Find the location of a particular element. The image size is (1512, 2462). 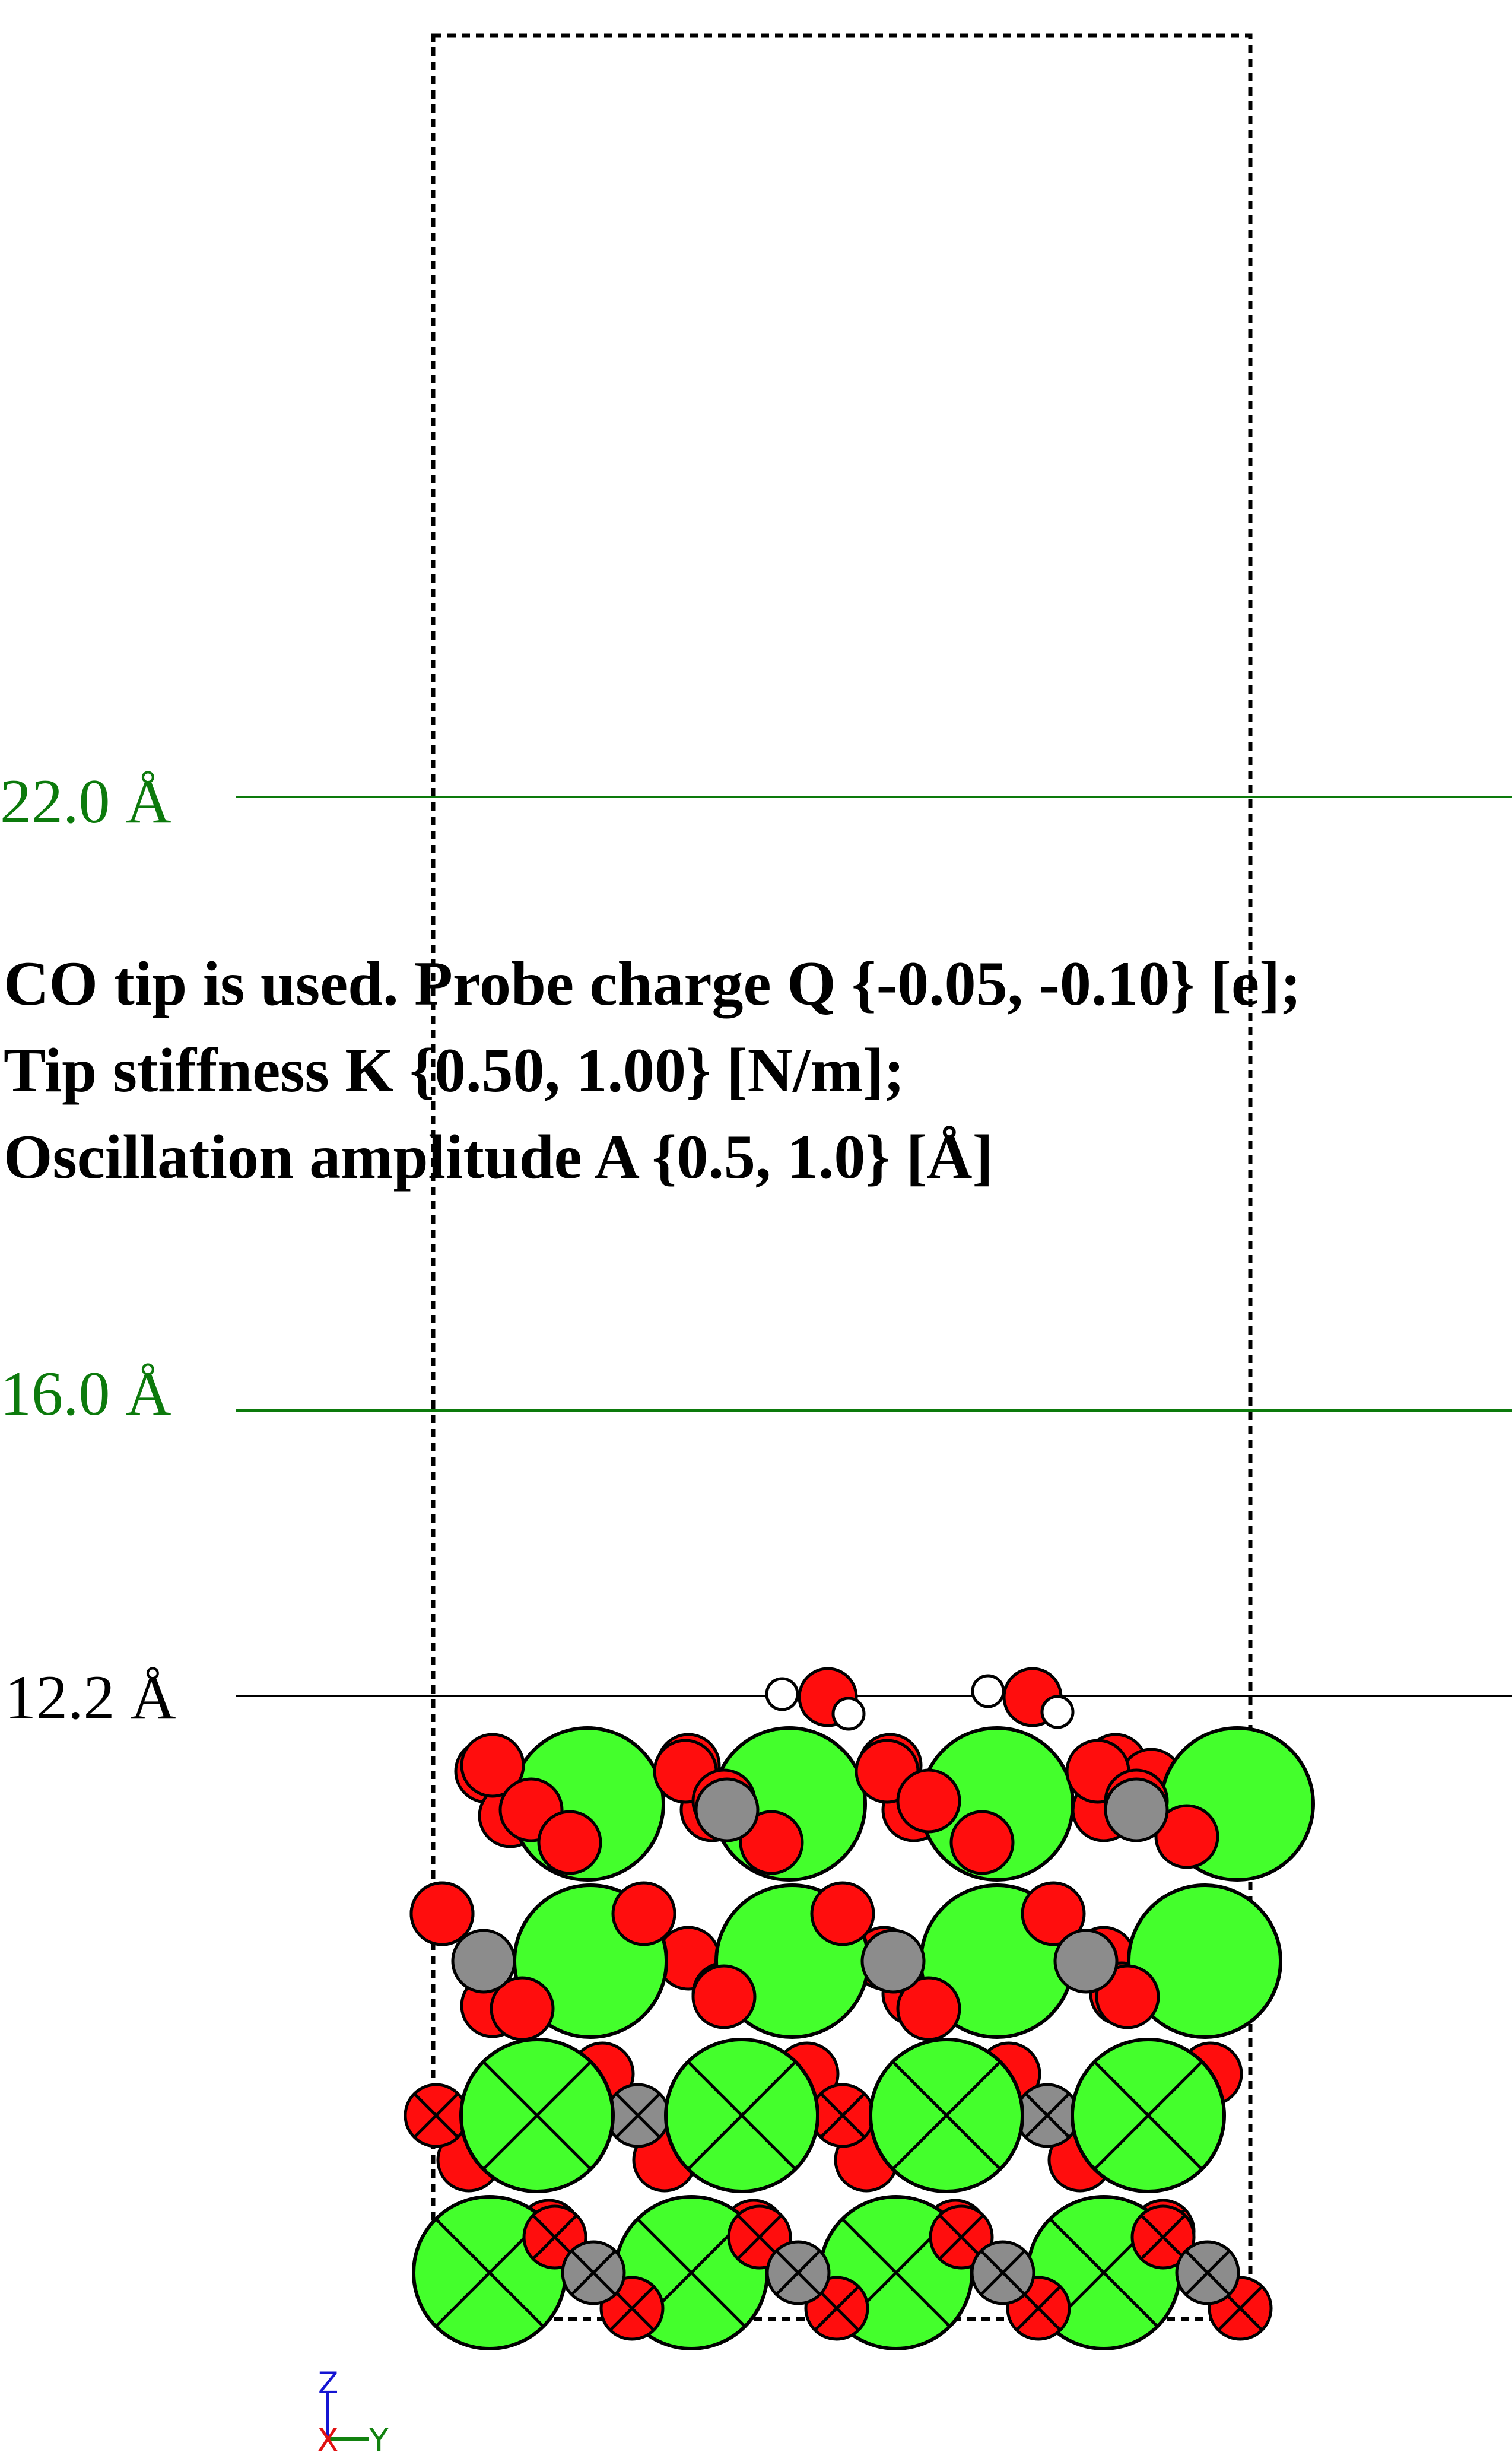

y-axis-label: Y is located at coordinates (379, 2440).